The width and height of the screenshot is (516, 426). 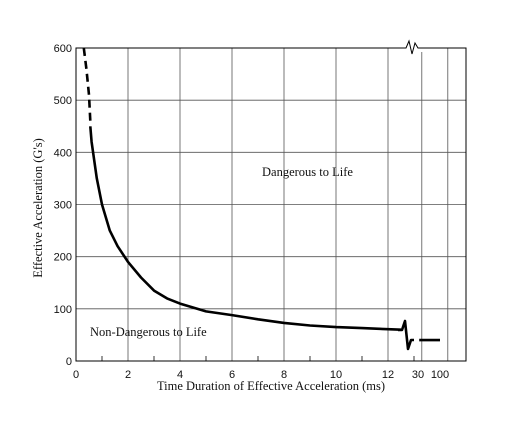 I want to click on x-tick-label: 4, so click(x=180, y=375).